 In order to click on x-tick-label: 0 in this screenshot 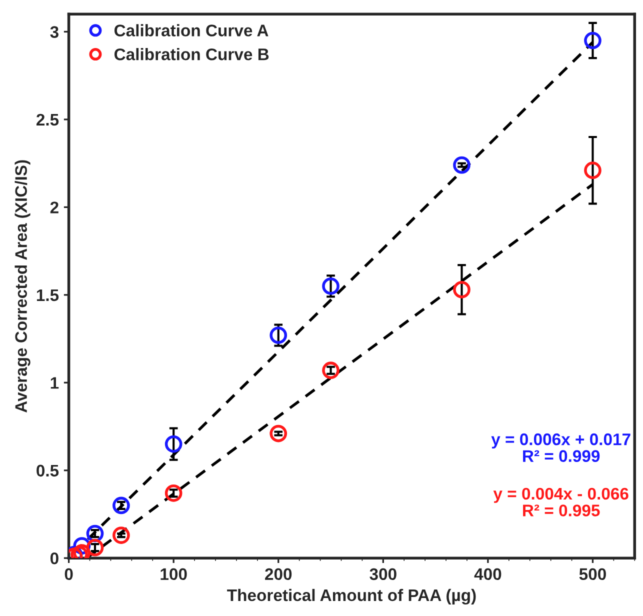, I will do `click(68, 574)`.